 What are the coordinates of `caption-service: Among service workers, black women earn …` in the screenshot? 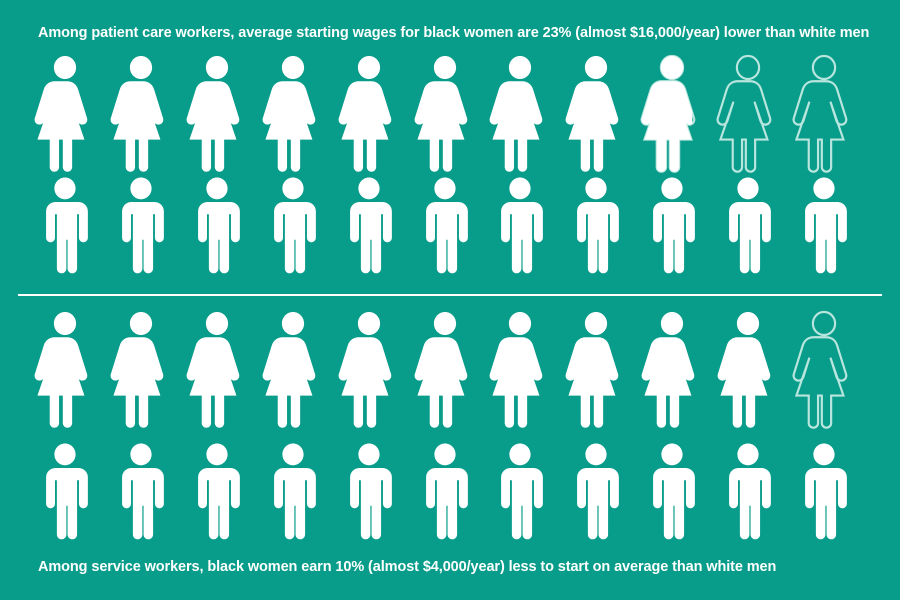 It's located at (407, 567).